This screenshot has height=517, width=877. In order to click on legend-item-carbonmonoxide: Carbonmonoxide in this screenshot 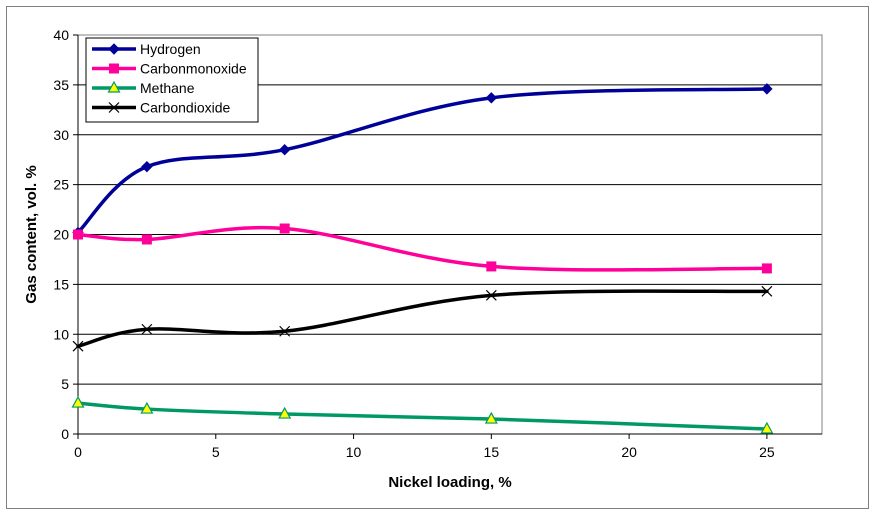, I will do `click(169, 69)`.